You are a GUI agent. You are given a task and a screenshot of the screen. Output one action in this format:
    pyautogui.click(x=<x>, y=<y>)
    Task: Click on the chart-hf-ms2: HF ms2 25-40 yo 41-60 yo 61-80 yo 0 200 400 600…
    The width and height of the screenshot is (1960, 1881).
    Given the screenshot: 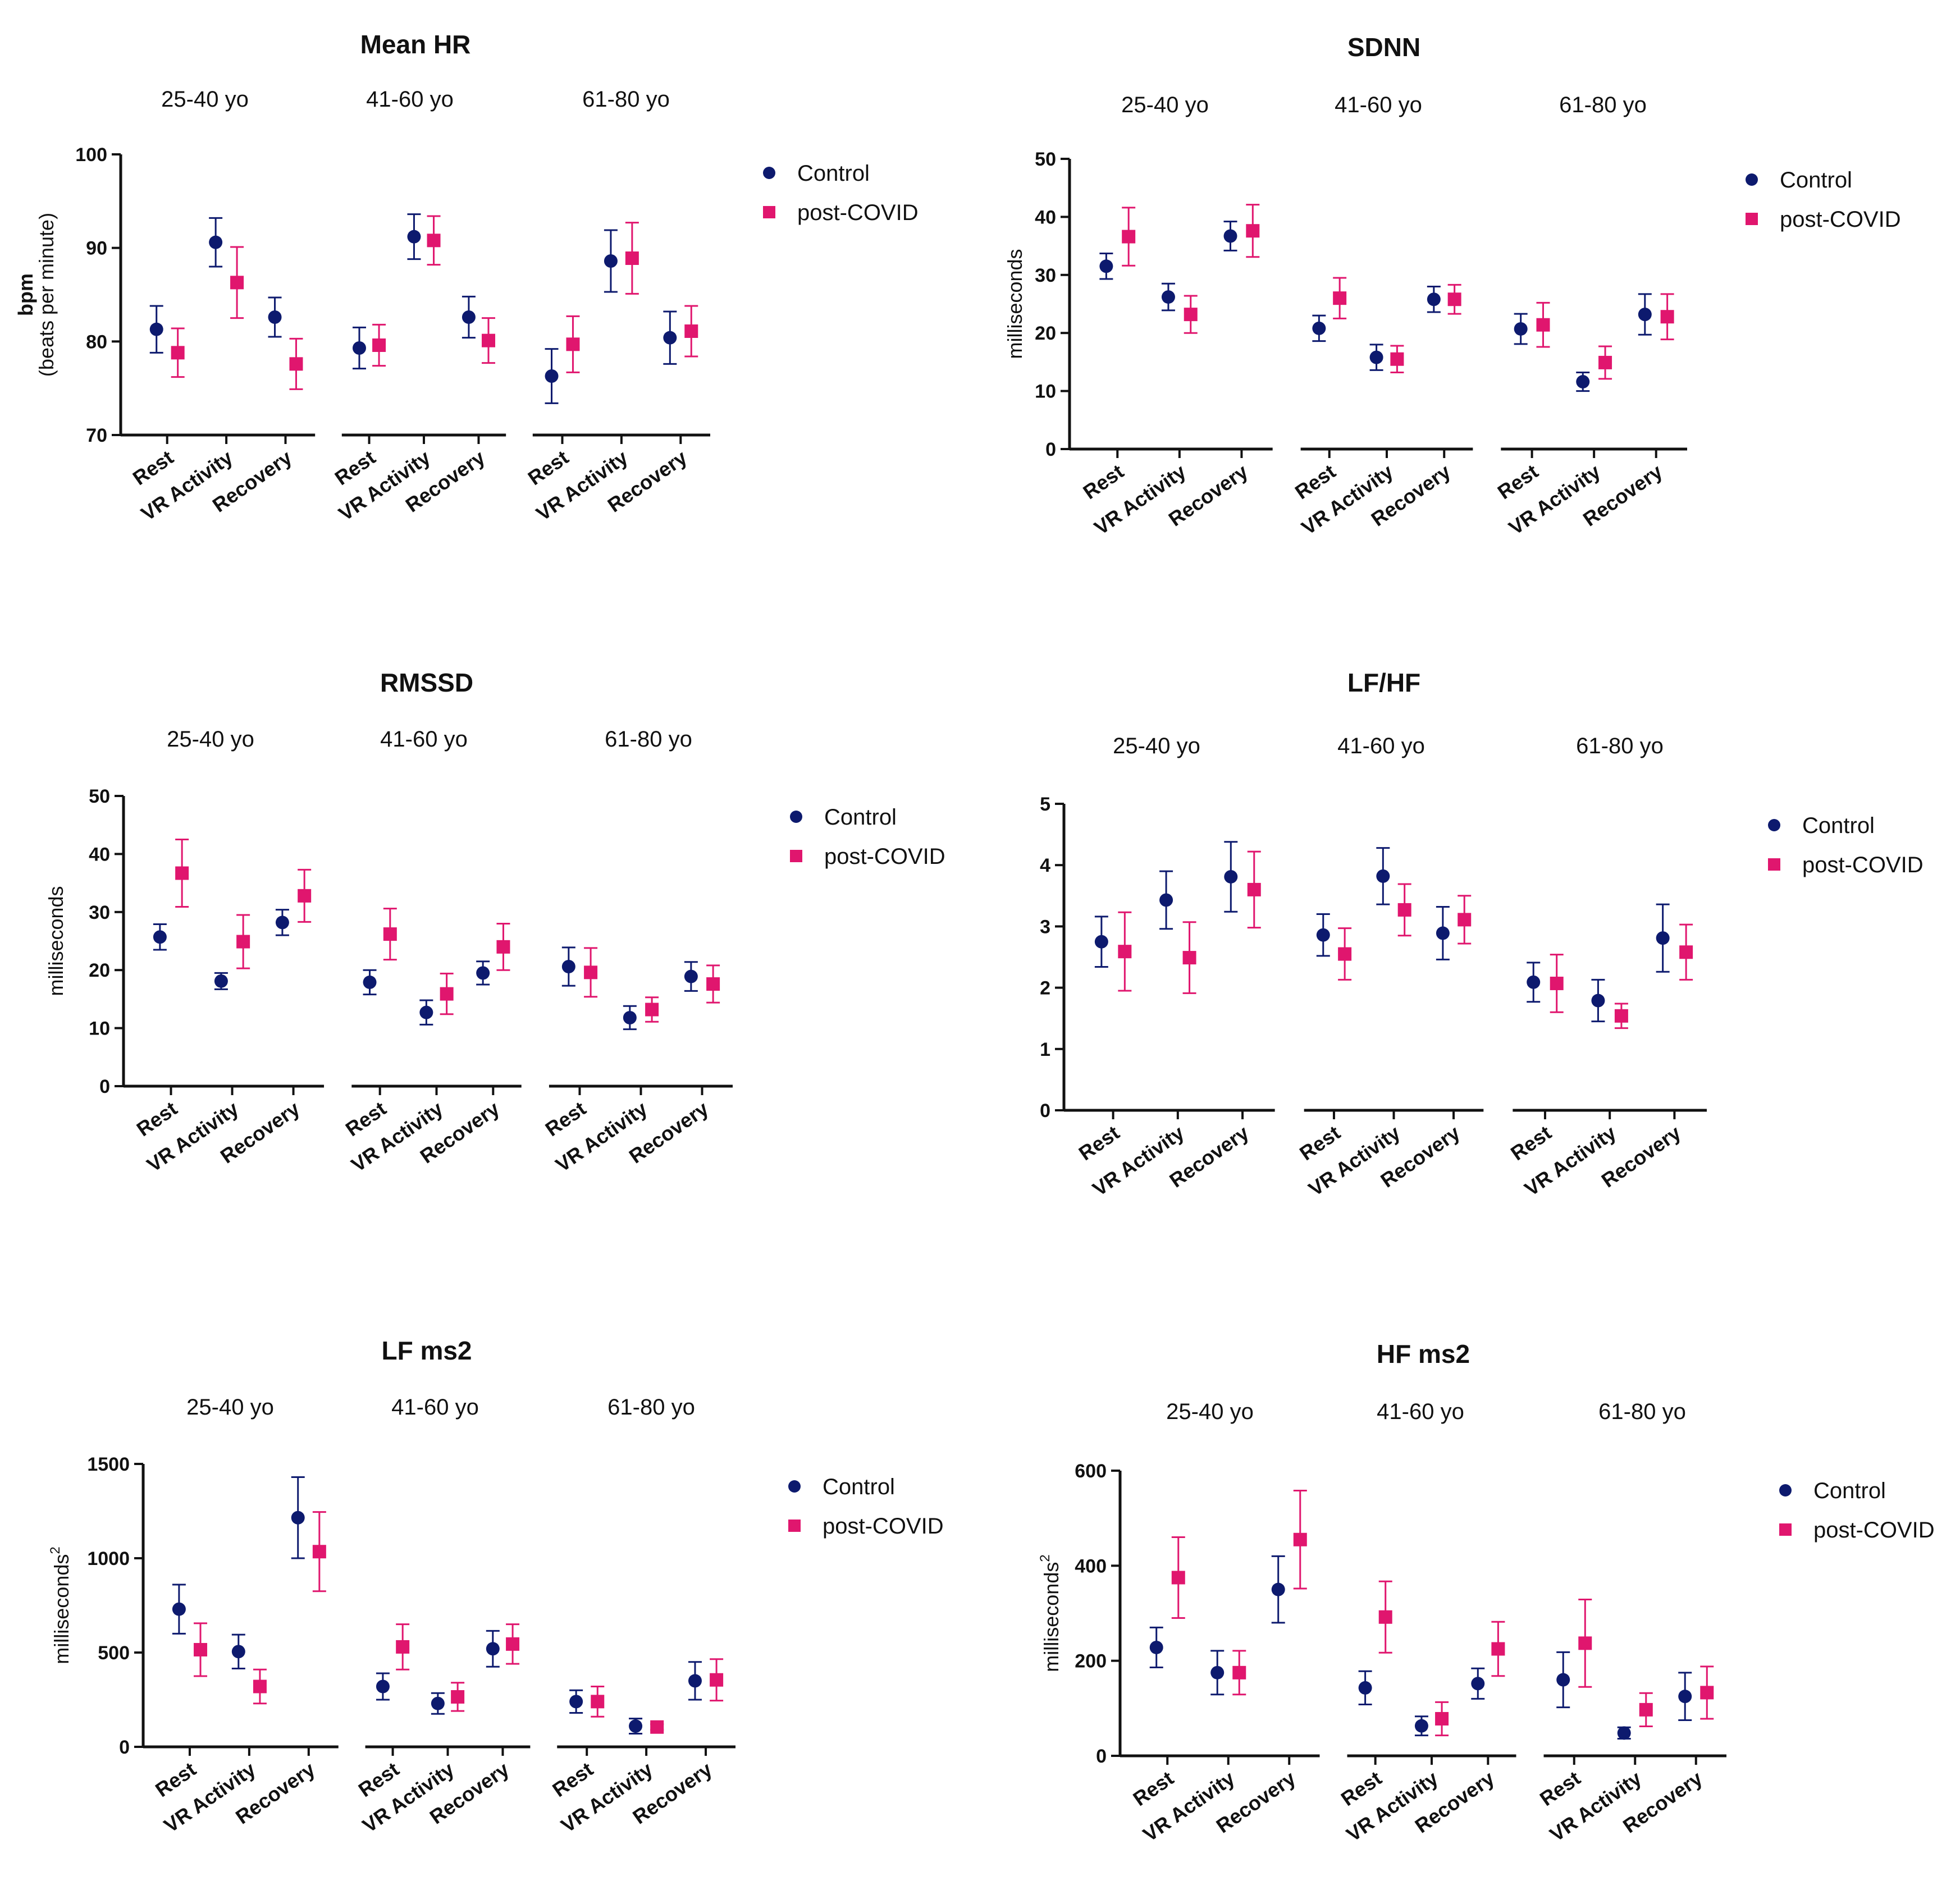 What is the action you would take?
    pyautogui.click(x=1486, y=1593)
    